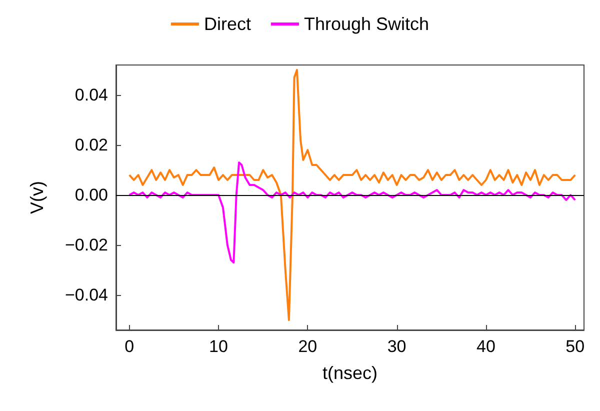 Image resolution: width=600 pixels, height=411 pixels. I want to click on x-tick-label: 0, so click(129, 346).